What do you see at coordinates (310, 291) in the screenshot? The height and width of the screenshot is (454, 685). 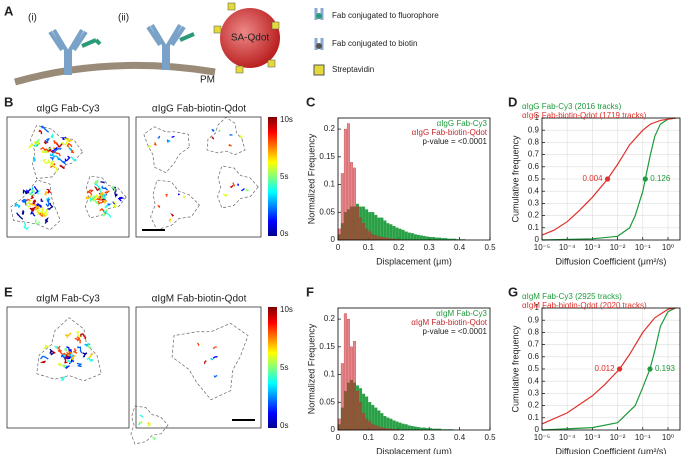 I see `panel-label: F` at bounding box center [310, 291].